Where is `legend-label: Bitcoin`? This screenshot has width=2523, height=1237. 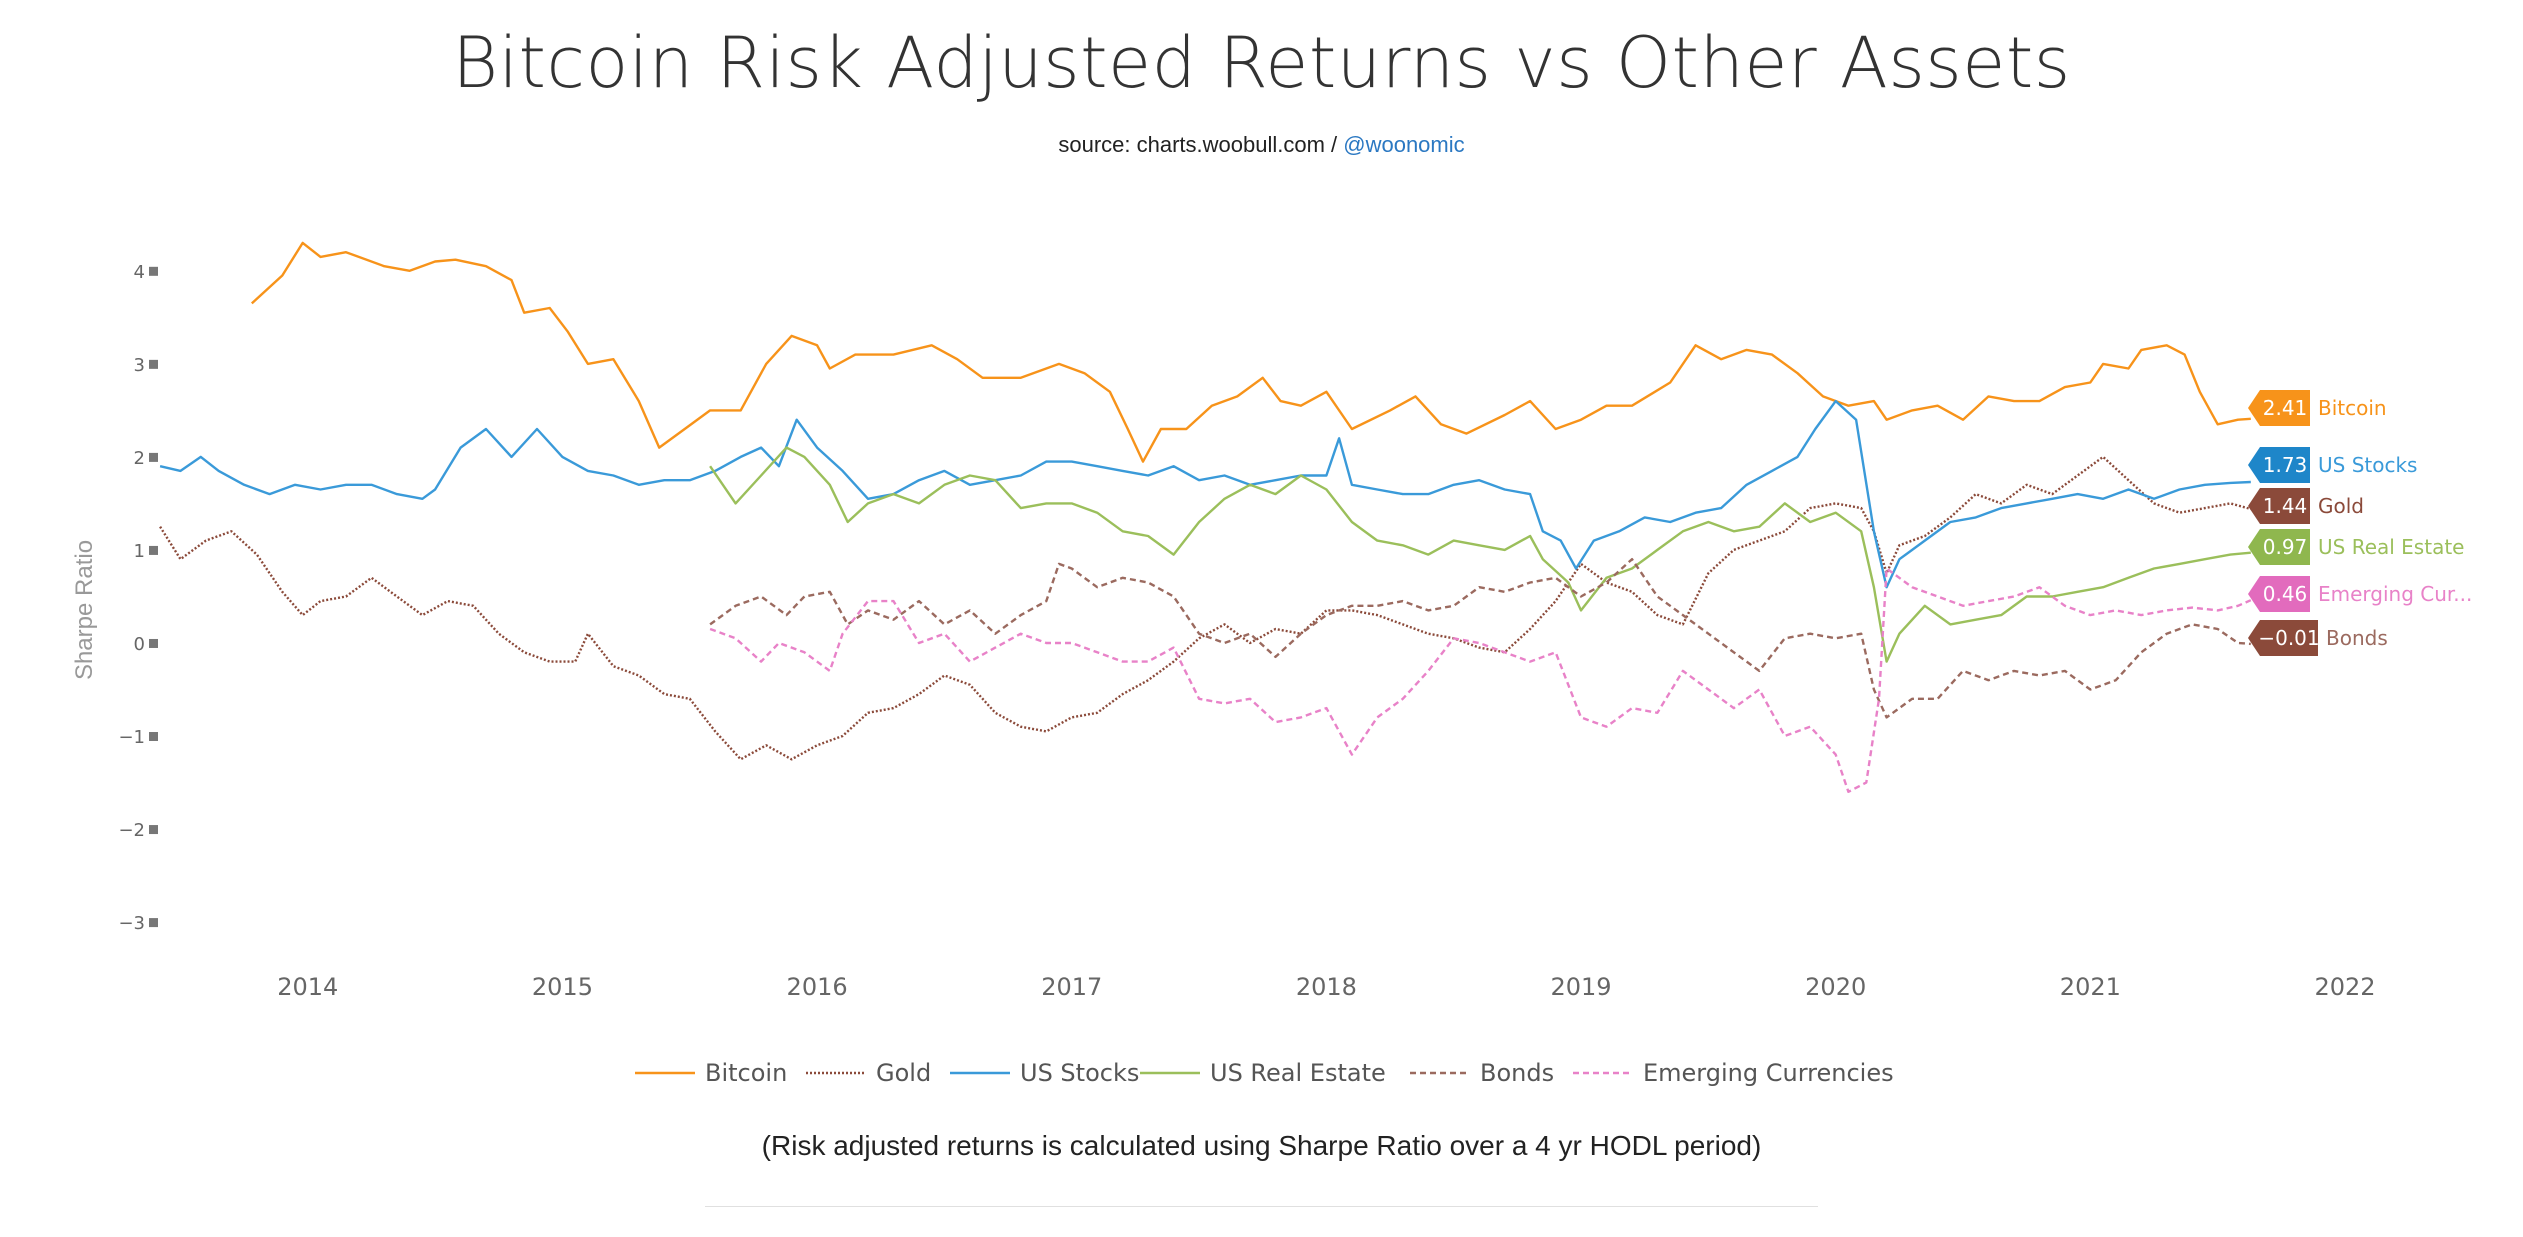 legend-label: Bitcoin is located at coordinates (746, 1073).